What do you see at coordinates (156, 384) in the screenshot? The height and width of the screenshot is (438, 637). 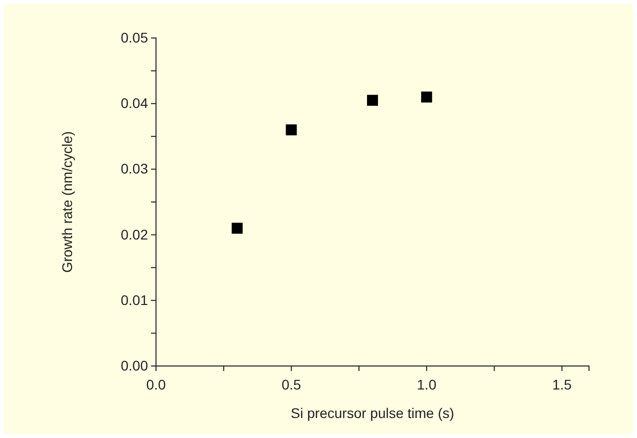 I see `x-tick-label: 0.0` at bounding box center [156, 384].